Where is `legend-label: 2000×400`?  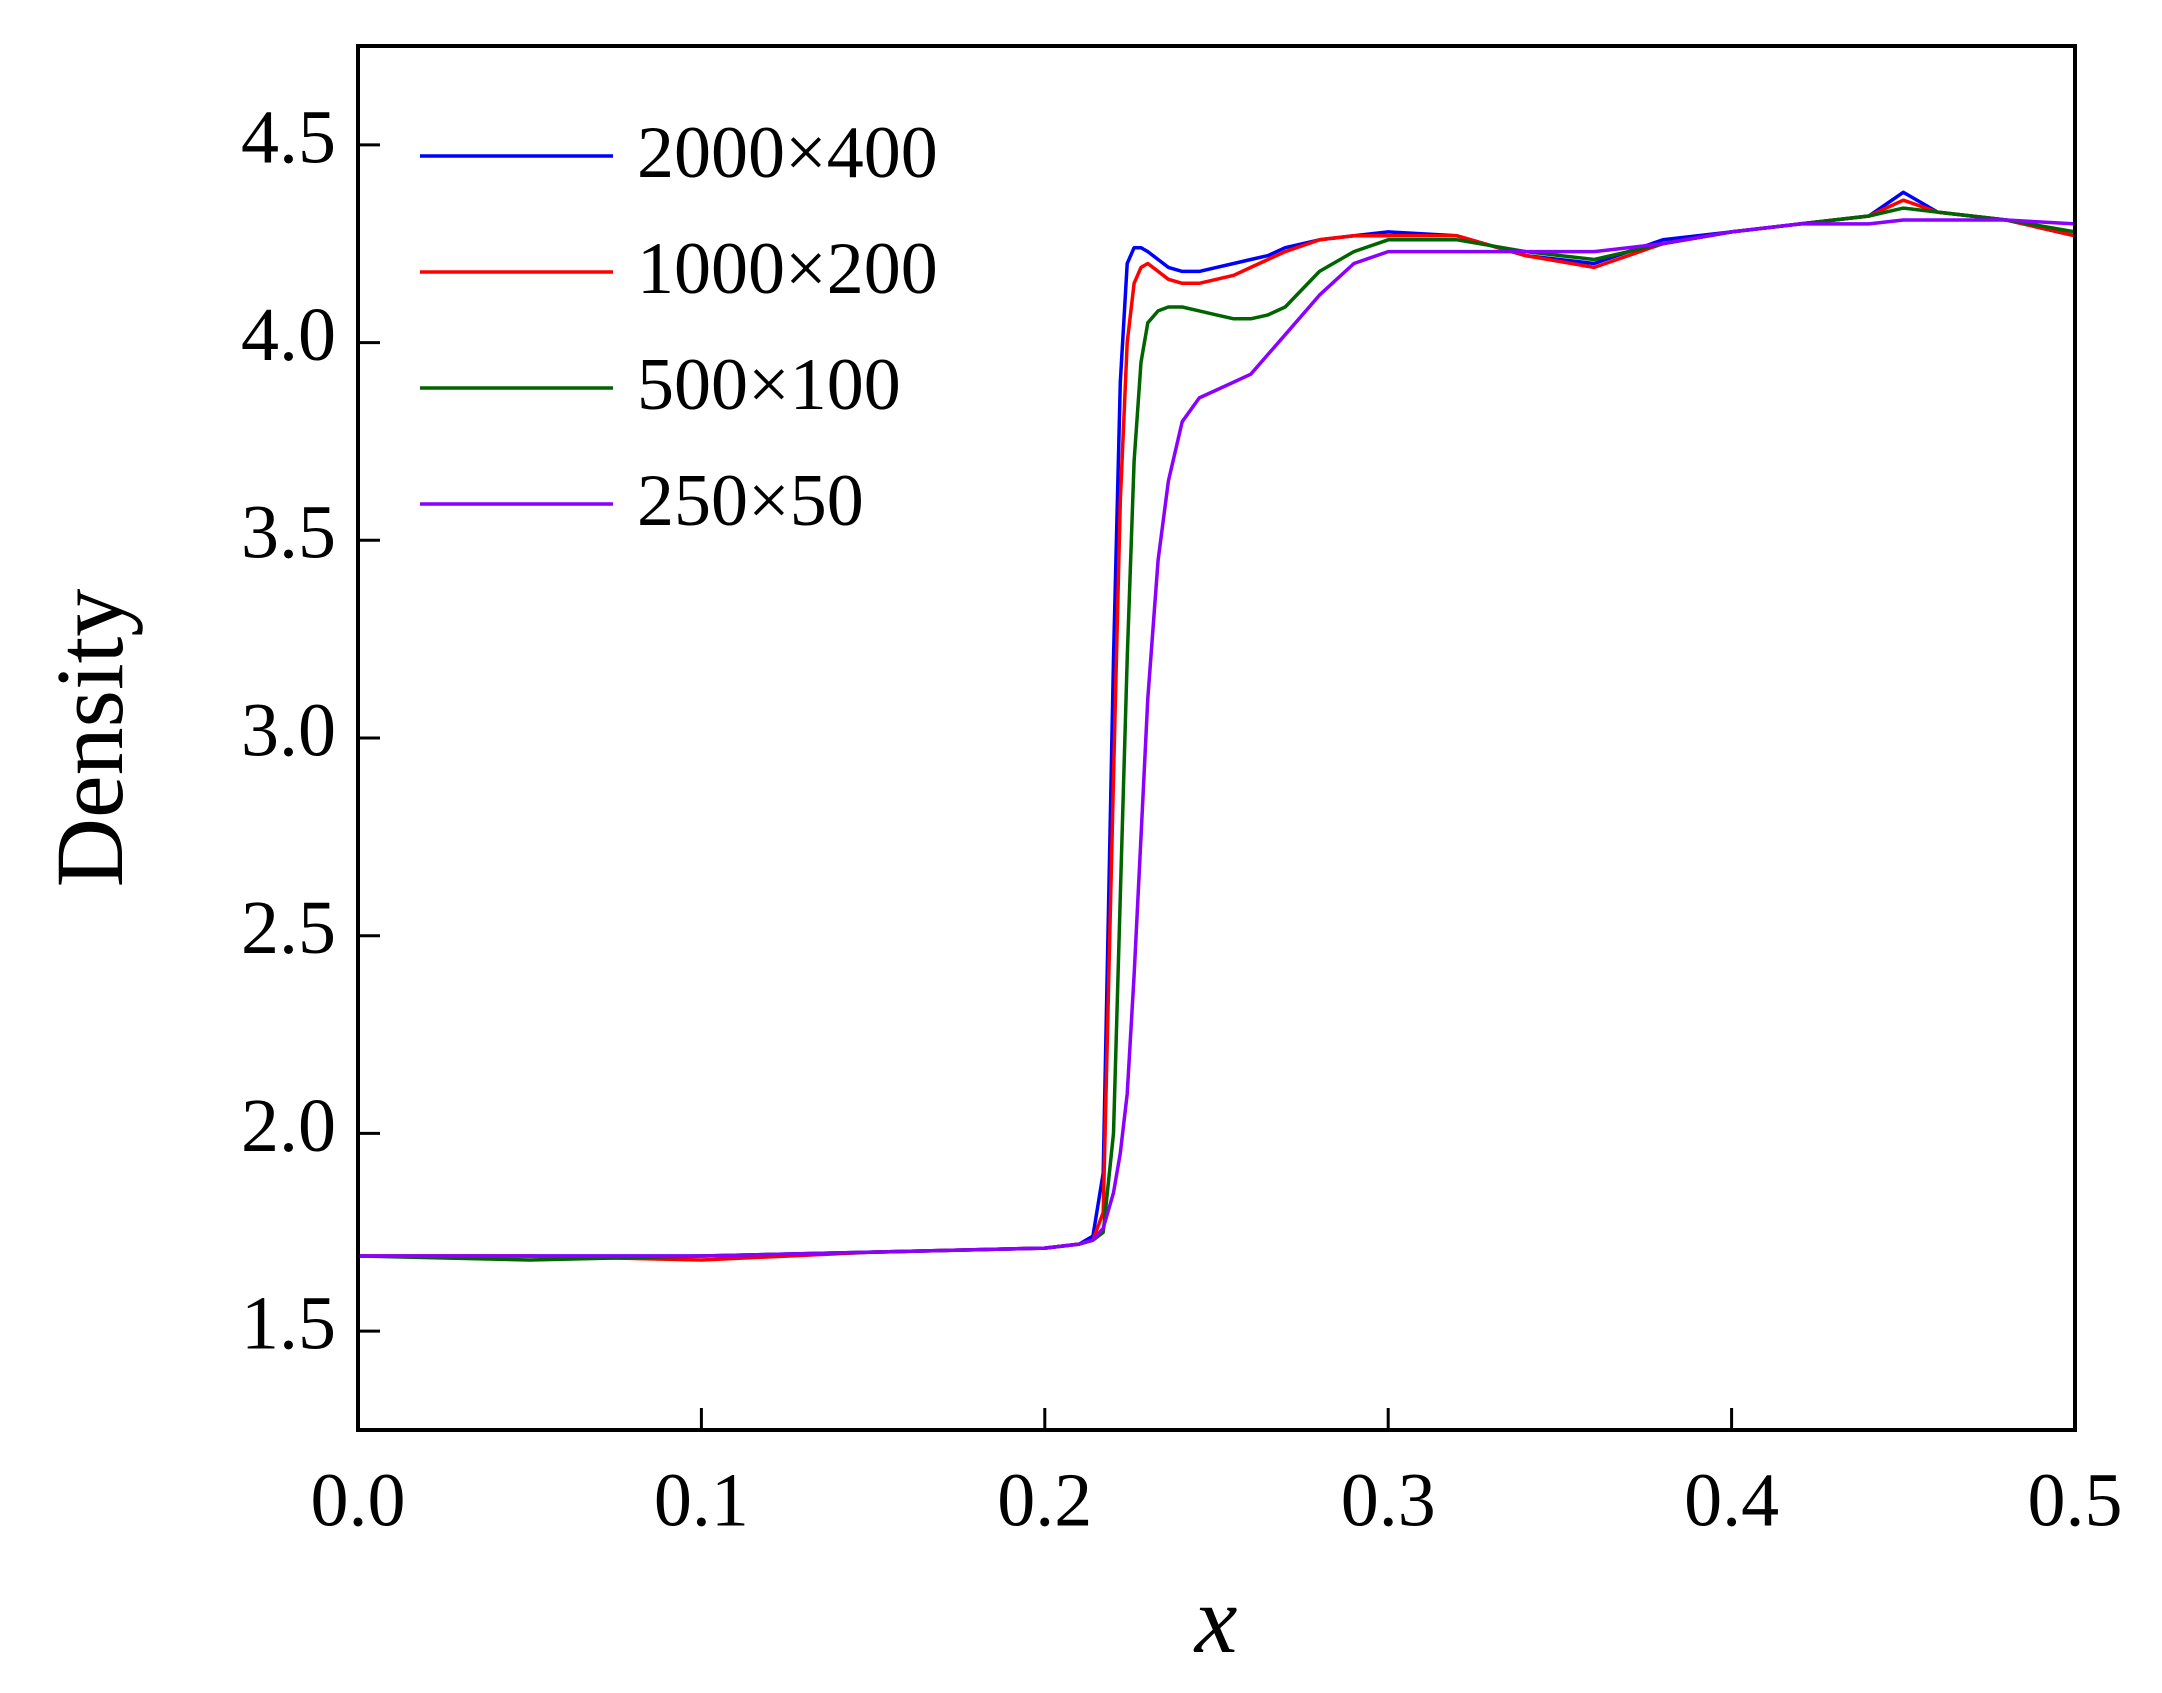 legend-label: 2000×400 is located at coordinates (787, 153).